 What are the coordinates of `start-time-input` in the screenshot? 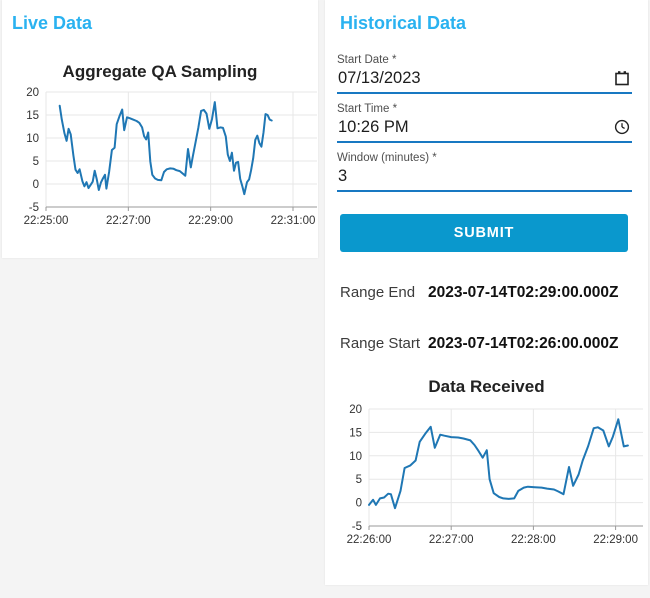 It's located at (484, 129).